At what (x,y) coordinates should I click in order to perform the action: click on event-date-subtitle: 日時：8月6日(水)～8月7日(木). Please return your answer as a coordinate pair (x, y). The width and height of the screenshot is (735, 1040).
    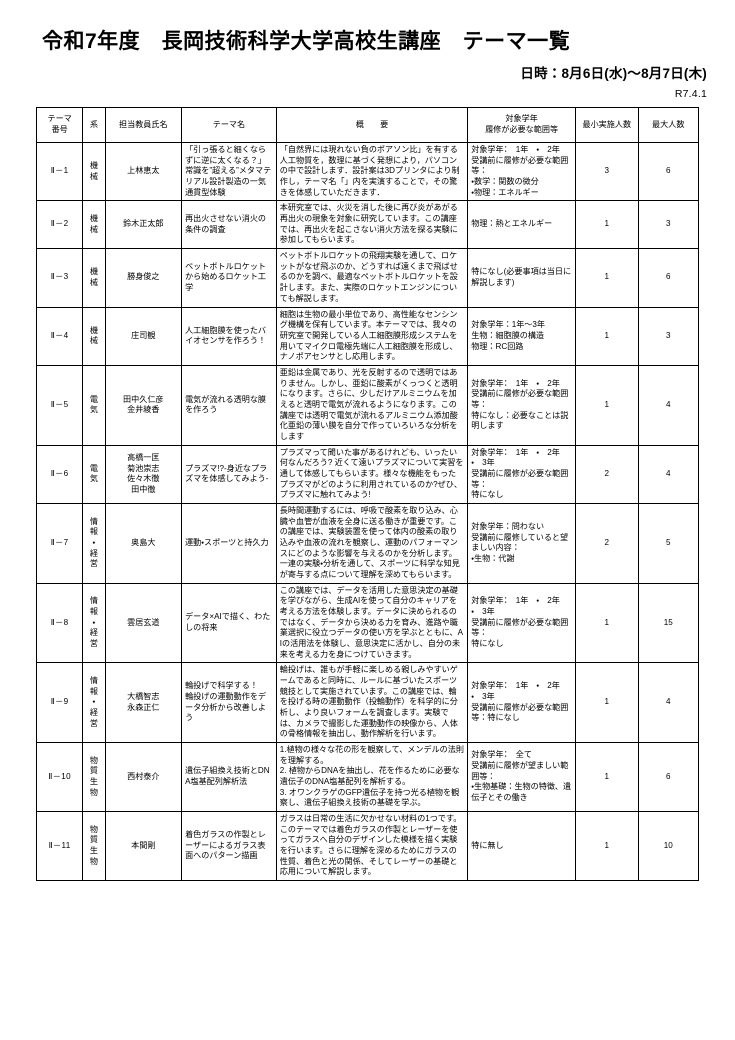
    Looking at the image, I should click on (613, 74).